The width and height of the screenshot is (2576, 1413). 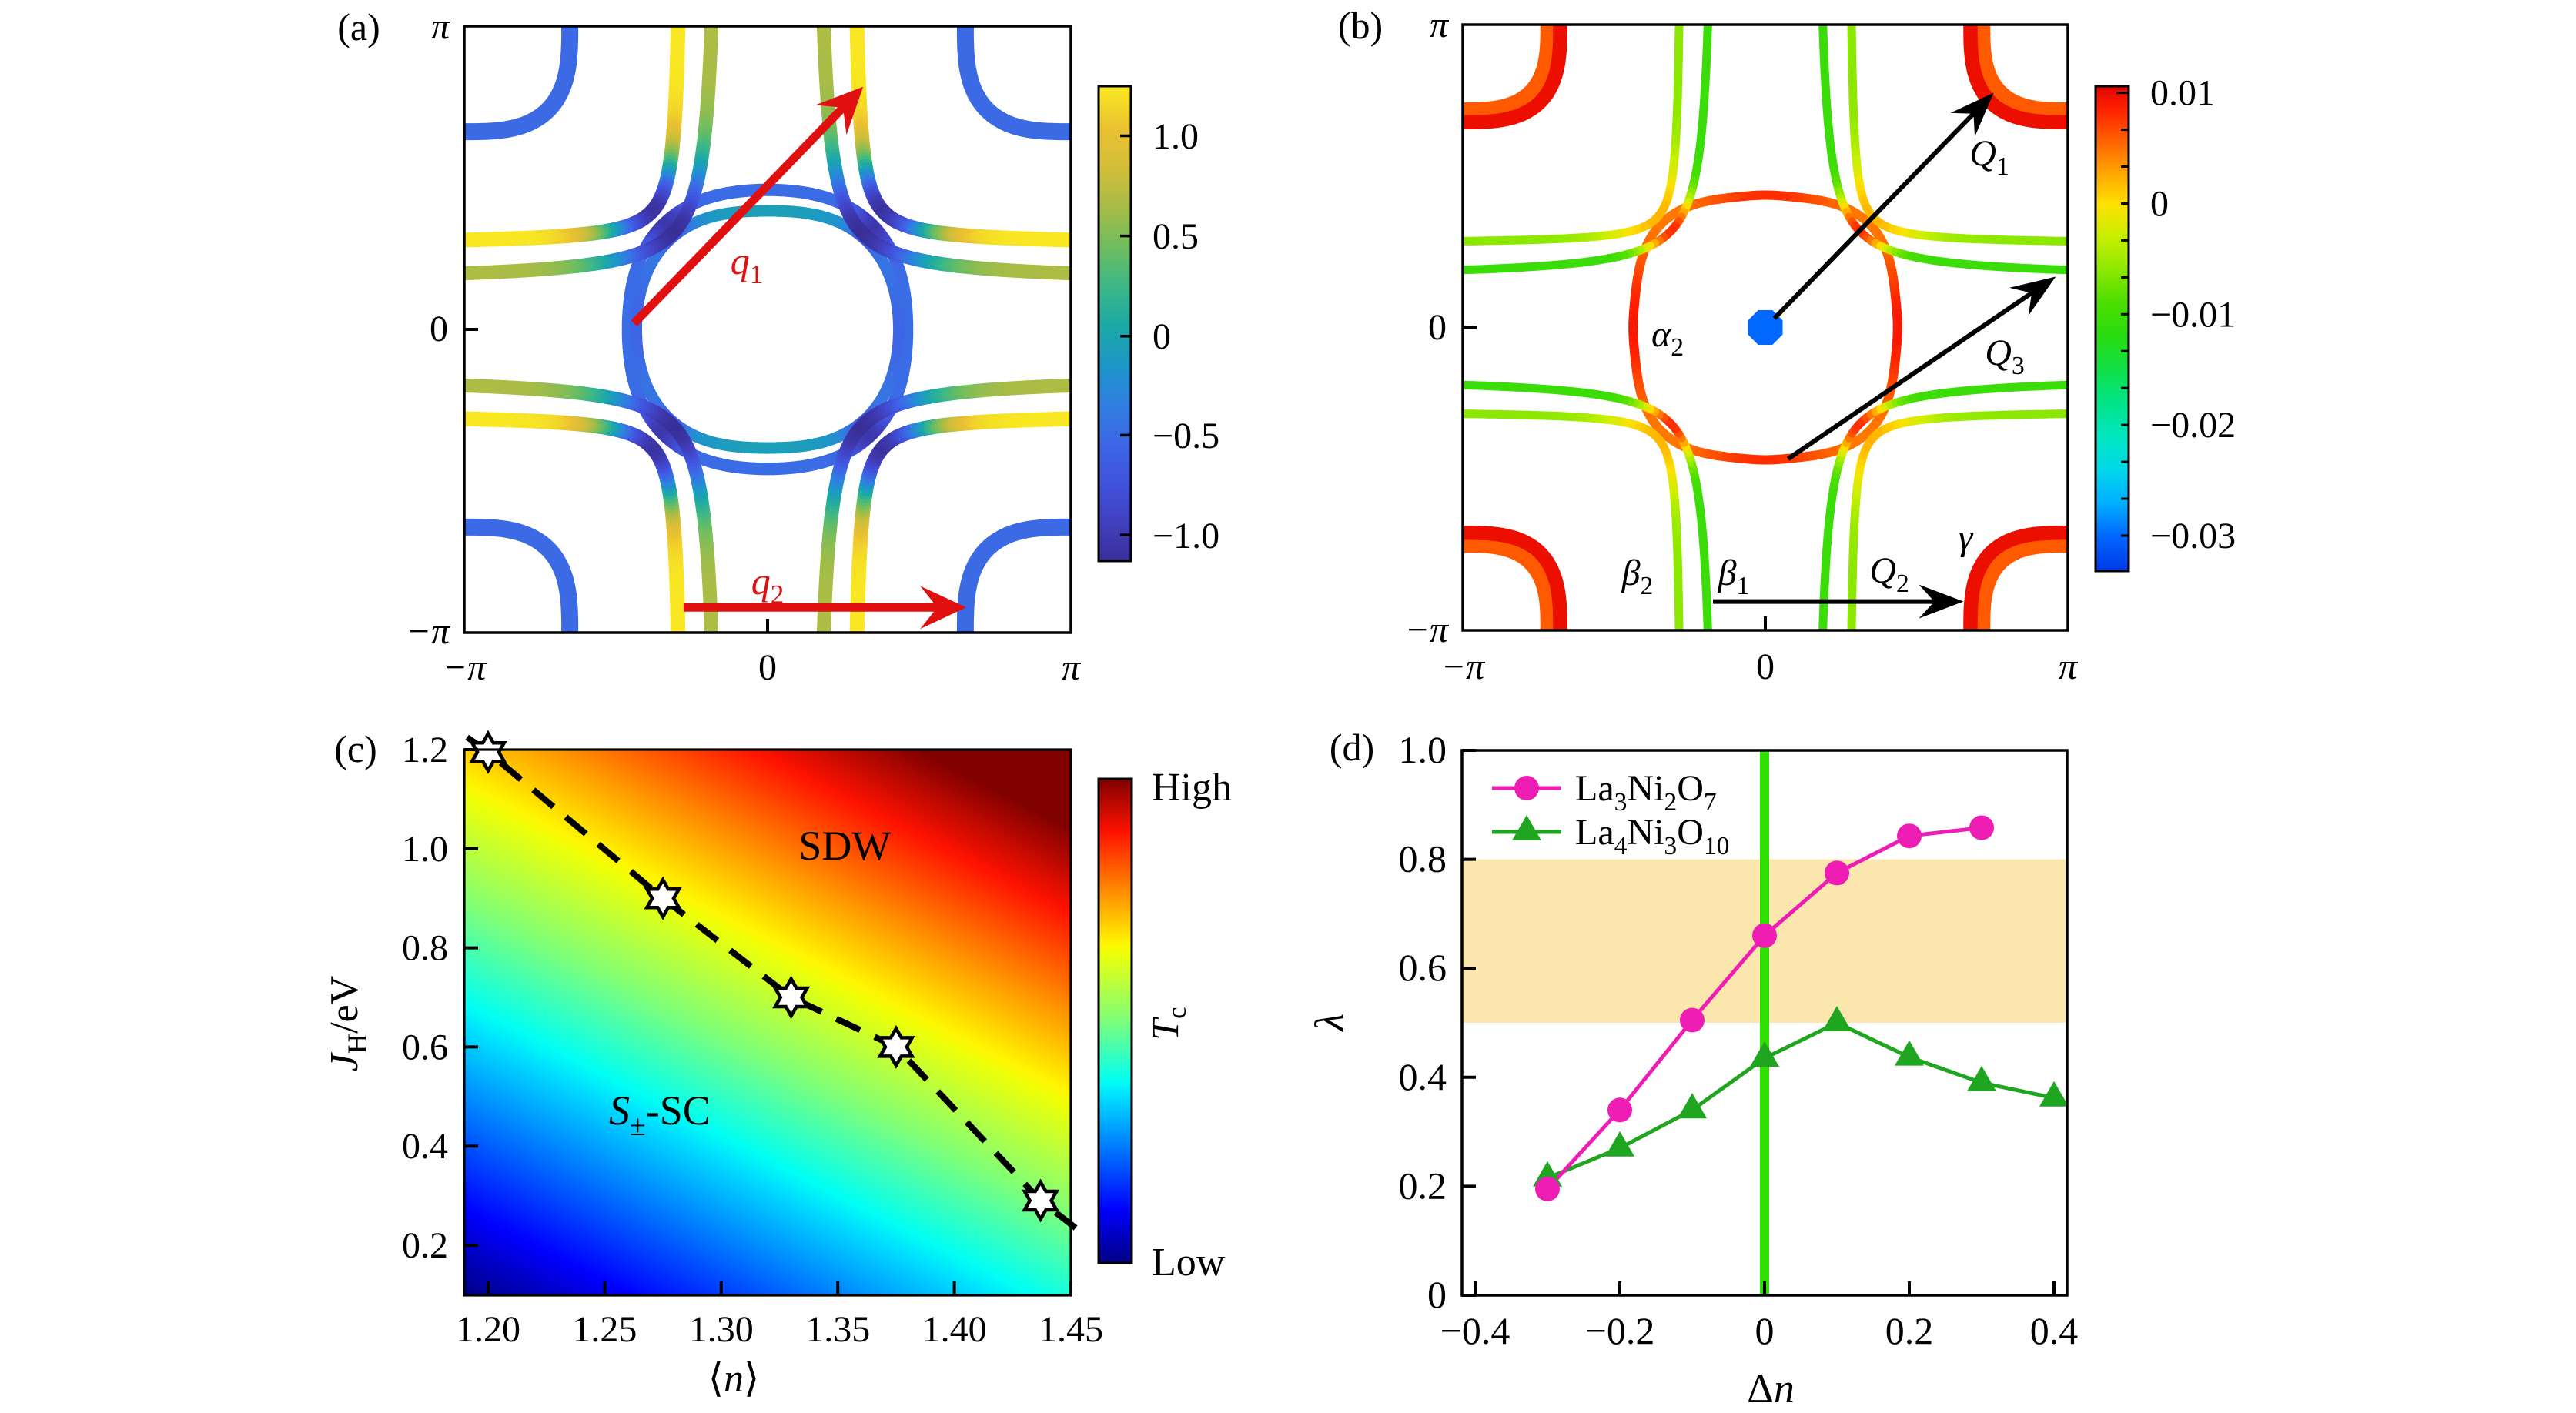 I want to click on svg-text: 1.30, so click(x=721, y=1329).